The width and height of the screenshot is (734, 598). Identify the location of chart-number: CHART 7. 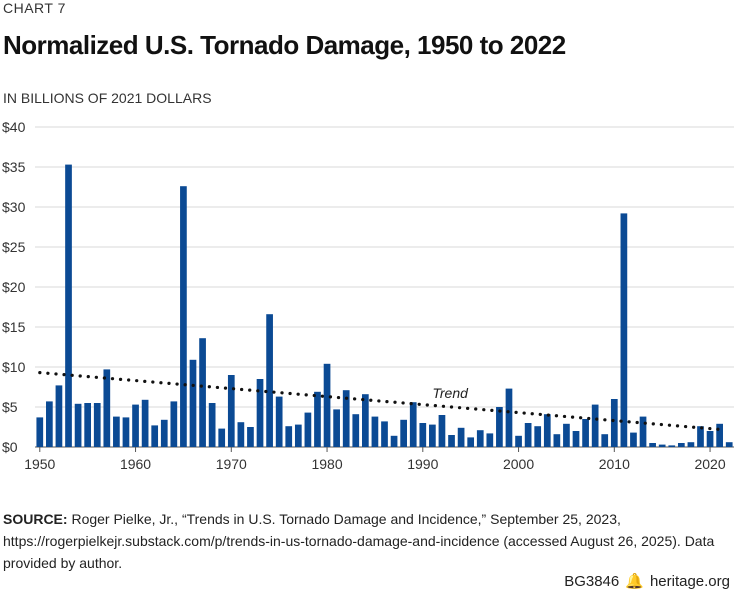
(34, 8).